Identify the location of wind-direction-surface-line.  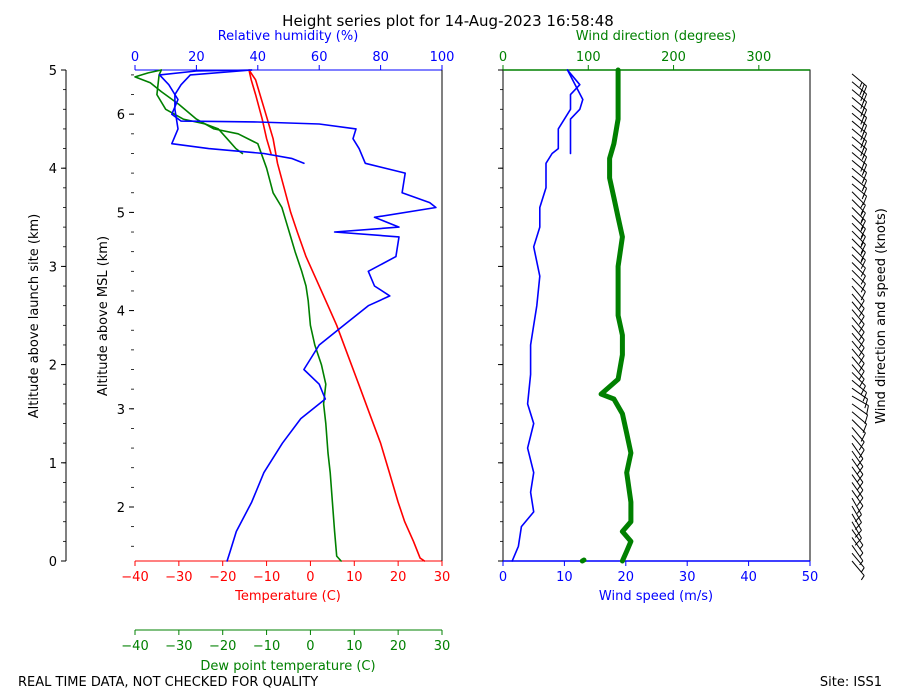
(583, 560).